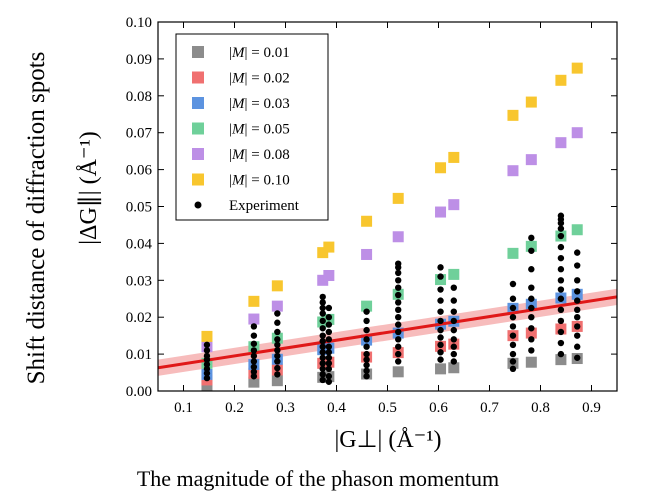 Image resolution: width=656 pixels, height=502 pixels. What do you see at coordinates (139, 171) in the screenshot?
I see `y-tick-label-6: 0.06` at bounding box center [139, 171].